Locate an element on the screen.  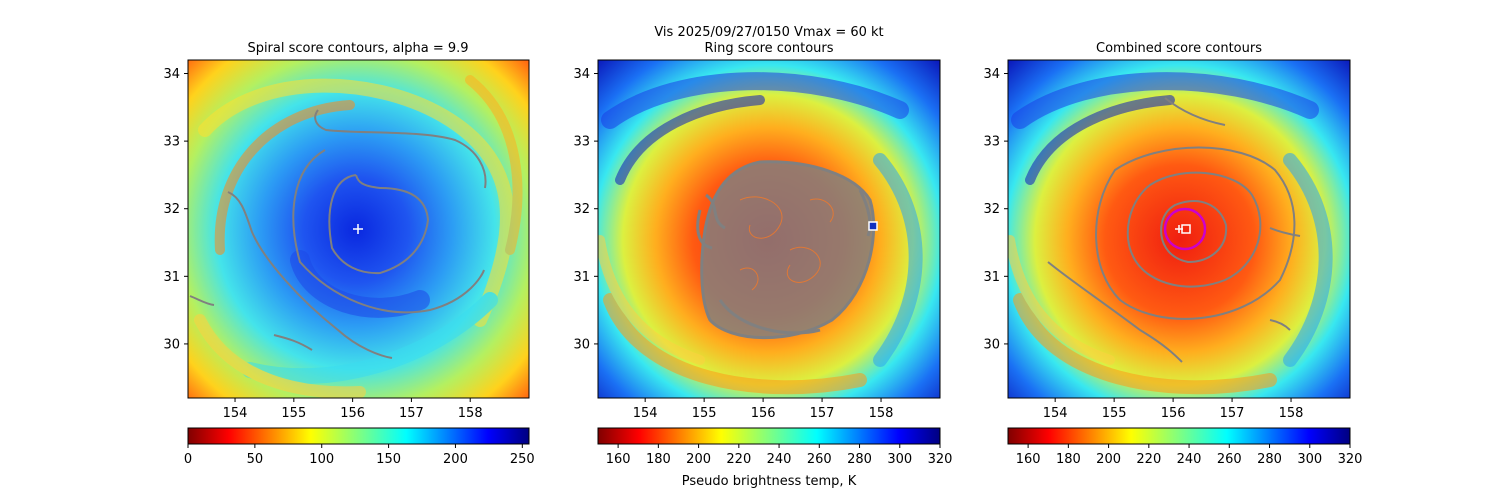
combined-contours is located at coordinates (1174, 230).